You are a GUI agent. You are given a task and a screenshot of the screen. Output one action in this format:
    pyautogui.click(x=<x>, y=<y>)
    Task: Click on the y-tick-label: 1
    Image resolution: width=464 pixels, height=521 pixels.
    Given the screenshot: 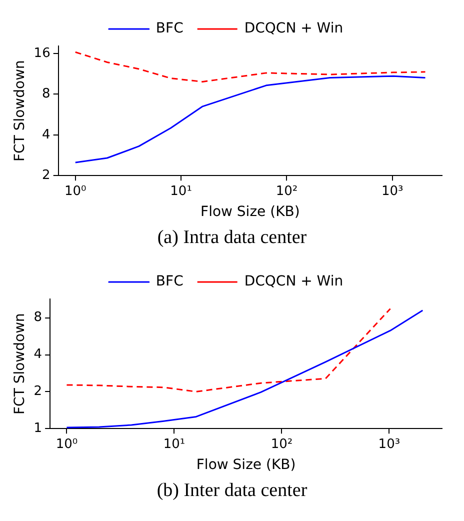 What is the action you would take?
    pyautogui.click(x=38, y=428)
    